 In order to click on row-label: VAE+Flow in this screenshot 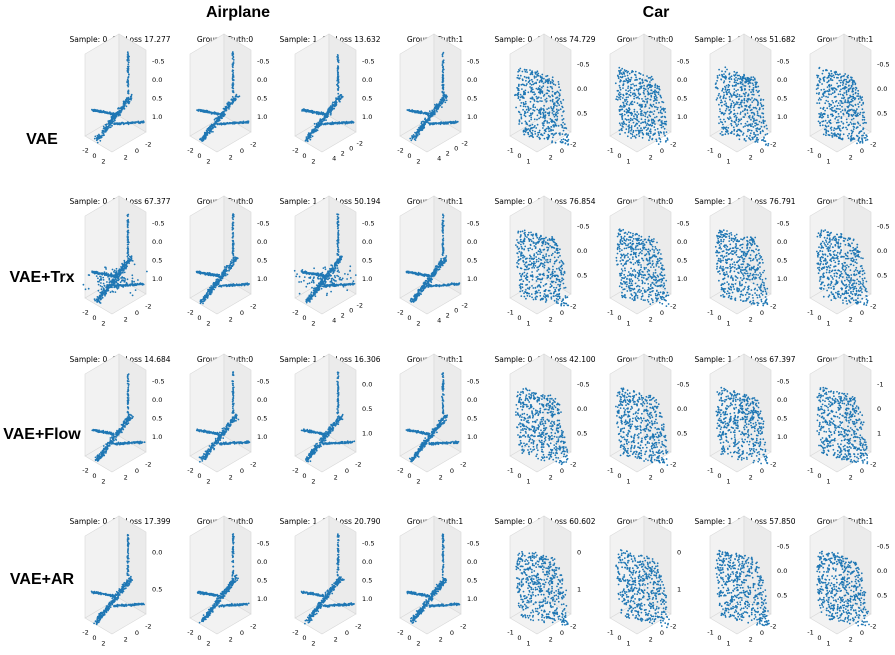, I will do `click(42, 434)`.